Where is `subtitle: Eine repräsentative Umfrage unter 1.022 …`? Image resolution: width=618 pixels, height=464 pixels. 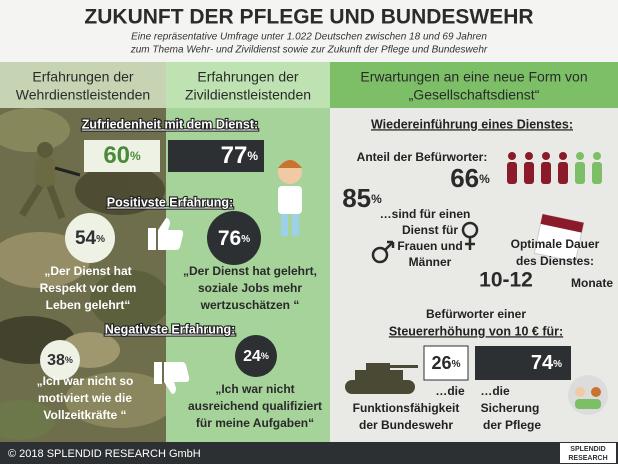 subtitle: Eine repräsentative Umfrage unter 1.022 … is located at coordinates (309, 37).